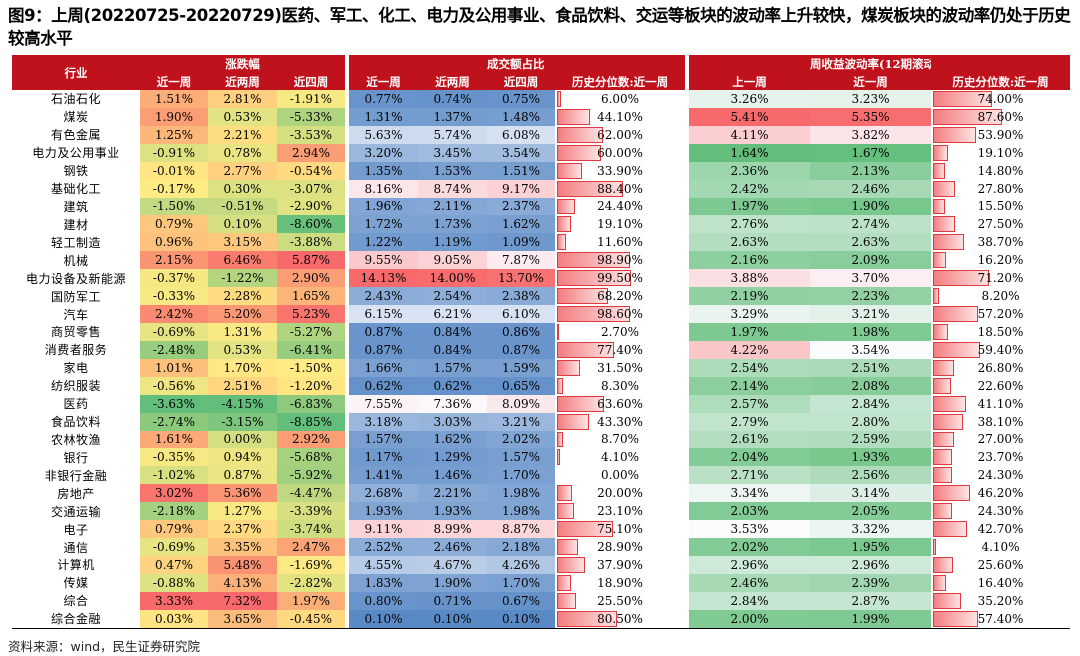  What do you see at coordinates (749, 493) in the screenshot?
I see `vol-last-week: 3.34%` at bounding box center [749, 493].